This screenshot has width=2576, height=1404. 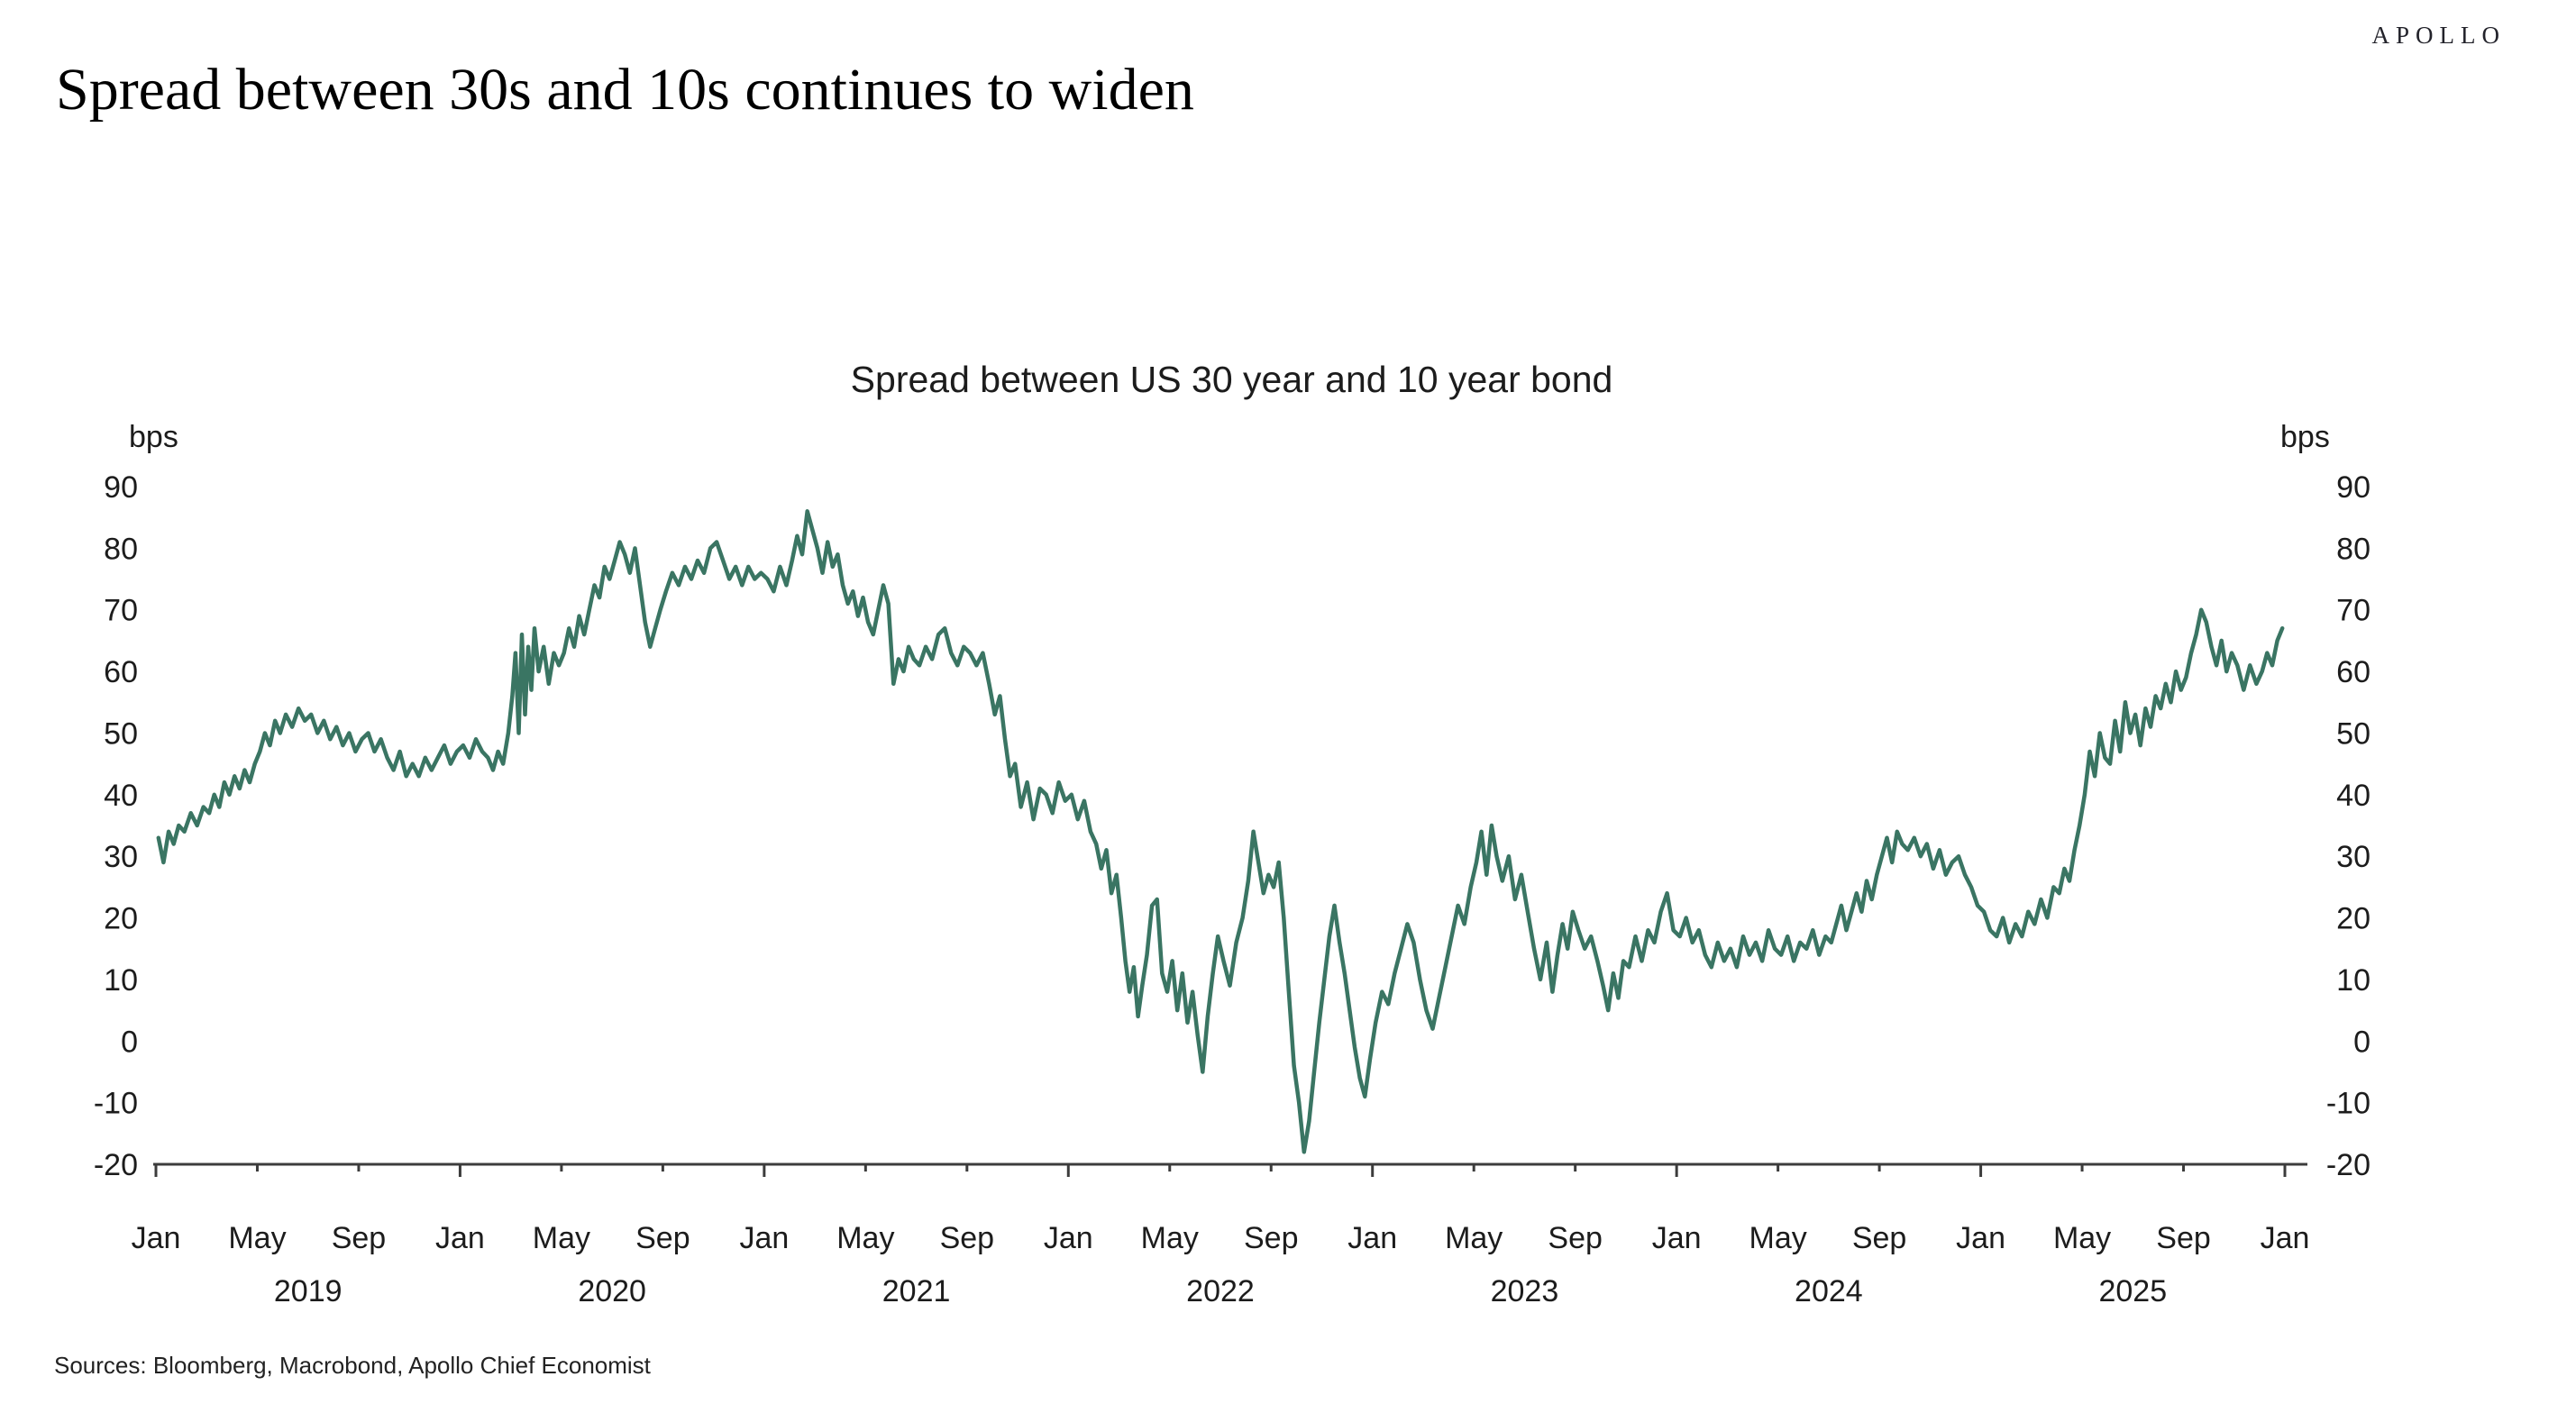 What do you see at coordinates (121, 733) in the screenshot?
I see `y-tick-label-left: 50` at bounding box center [121, 733].